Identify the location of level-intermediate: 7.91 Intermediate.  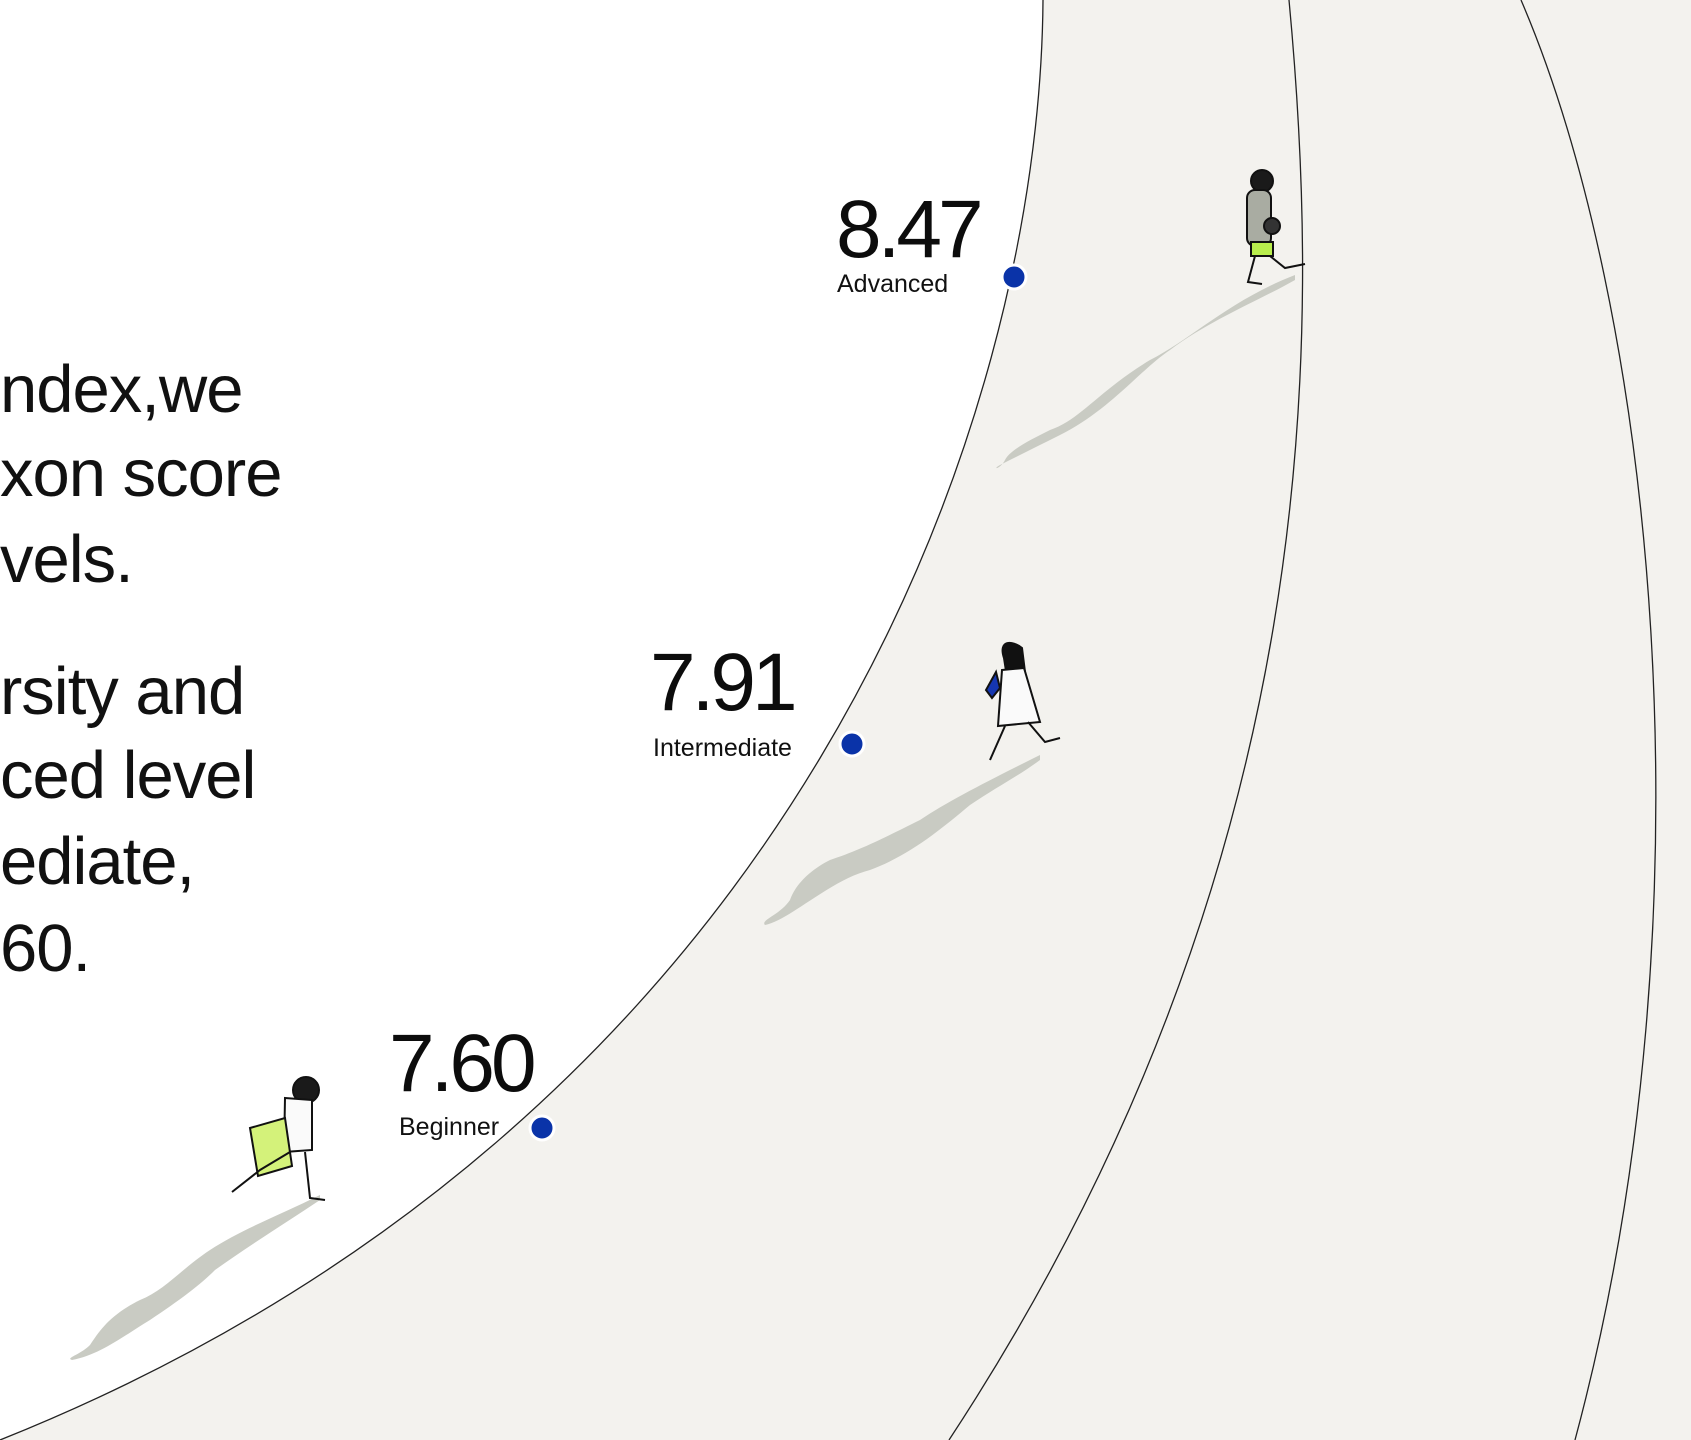
(758, 699).